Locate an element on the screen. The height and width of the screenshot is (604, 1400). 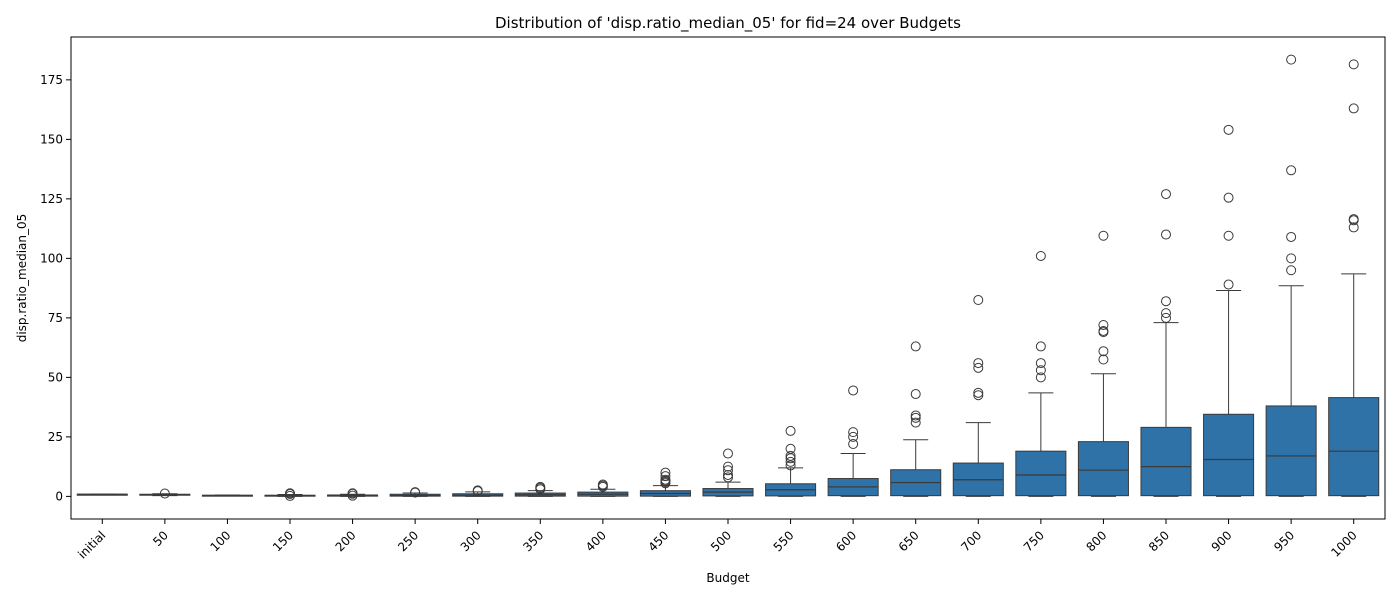
y-tick-label: 50 is located at coordinates (55, 377).